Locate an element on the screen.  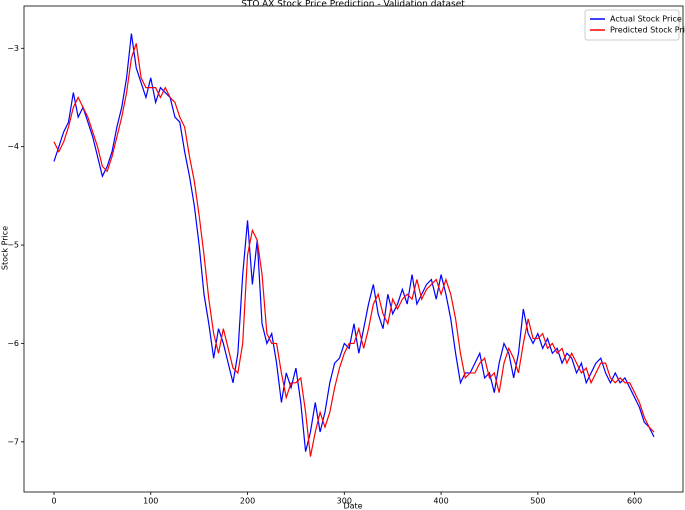
y-tick-label: −5 is located at coordinates (13, 245).